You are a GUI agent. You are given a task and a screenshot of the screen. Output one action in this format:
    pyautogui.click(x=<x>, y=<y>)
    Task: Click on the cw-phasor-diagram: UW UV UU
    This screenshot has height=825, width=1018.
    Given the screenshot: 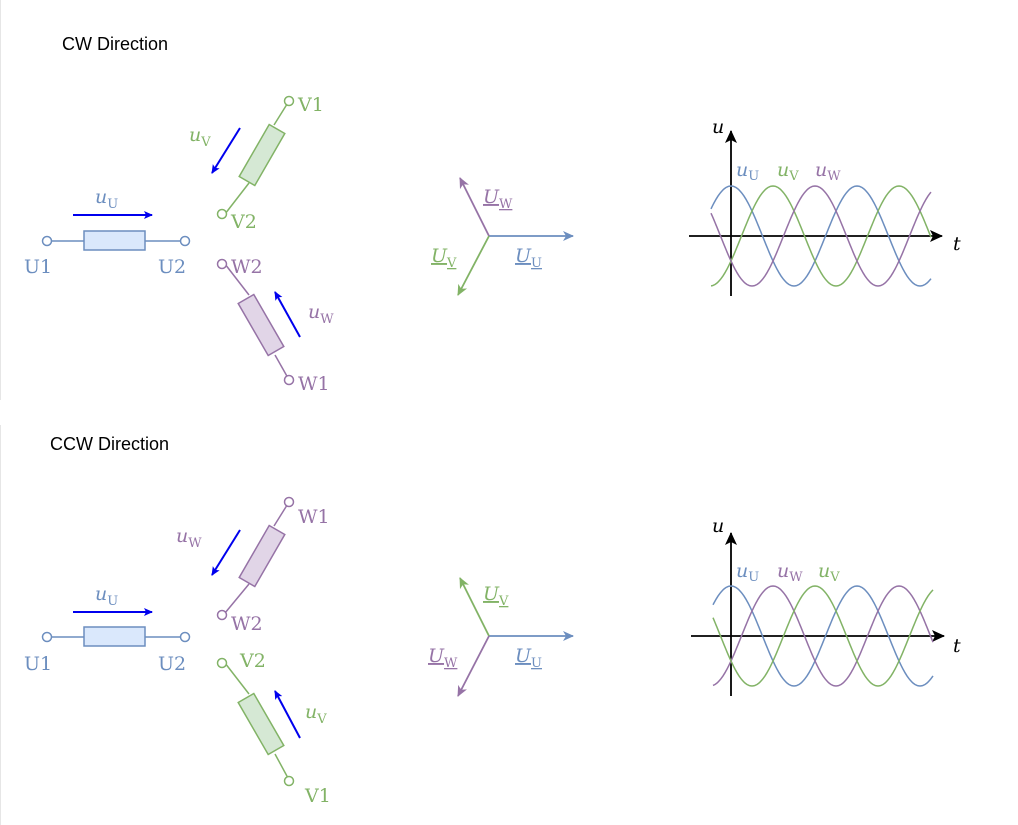 What is the action you would take?
    pyautogui.click(x=502, y=236)
    